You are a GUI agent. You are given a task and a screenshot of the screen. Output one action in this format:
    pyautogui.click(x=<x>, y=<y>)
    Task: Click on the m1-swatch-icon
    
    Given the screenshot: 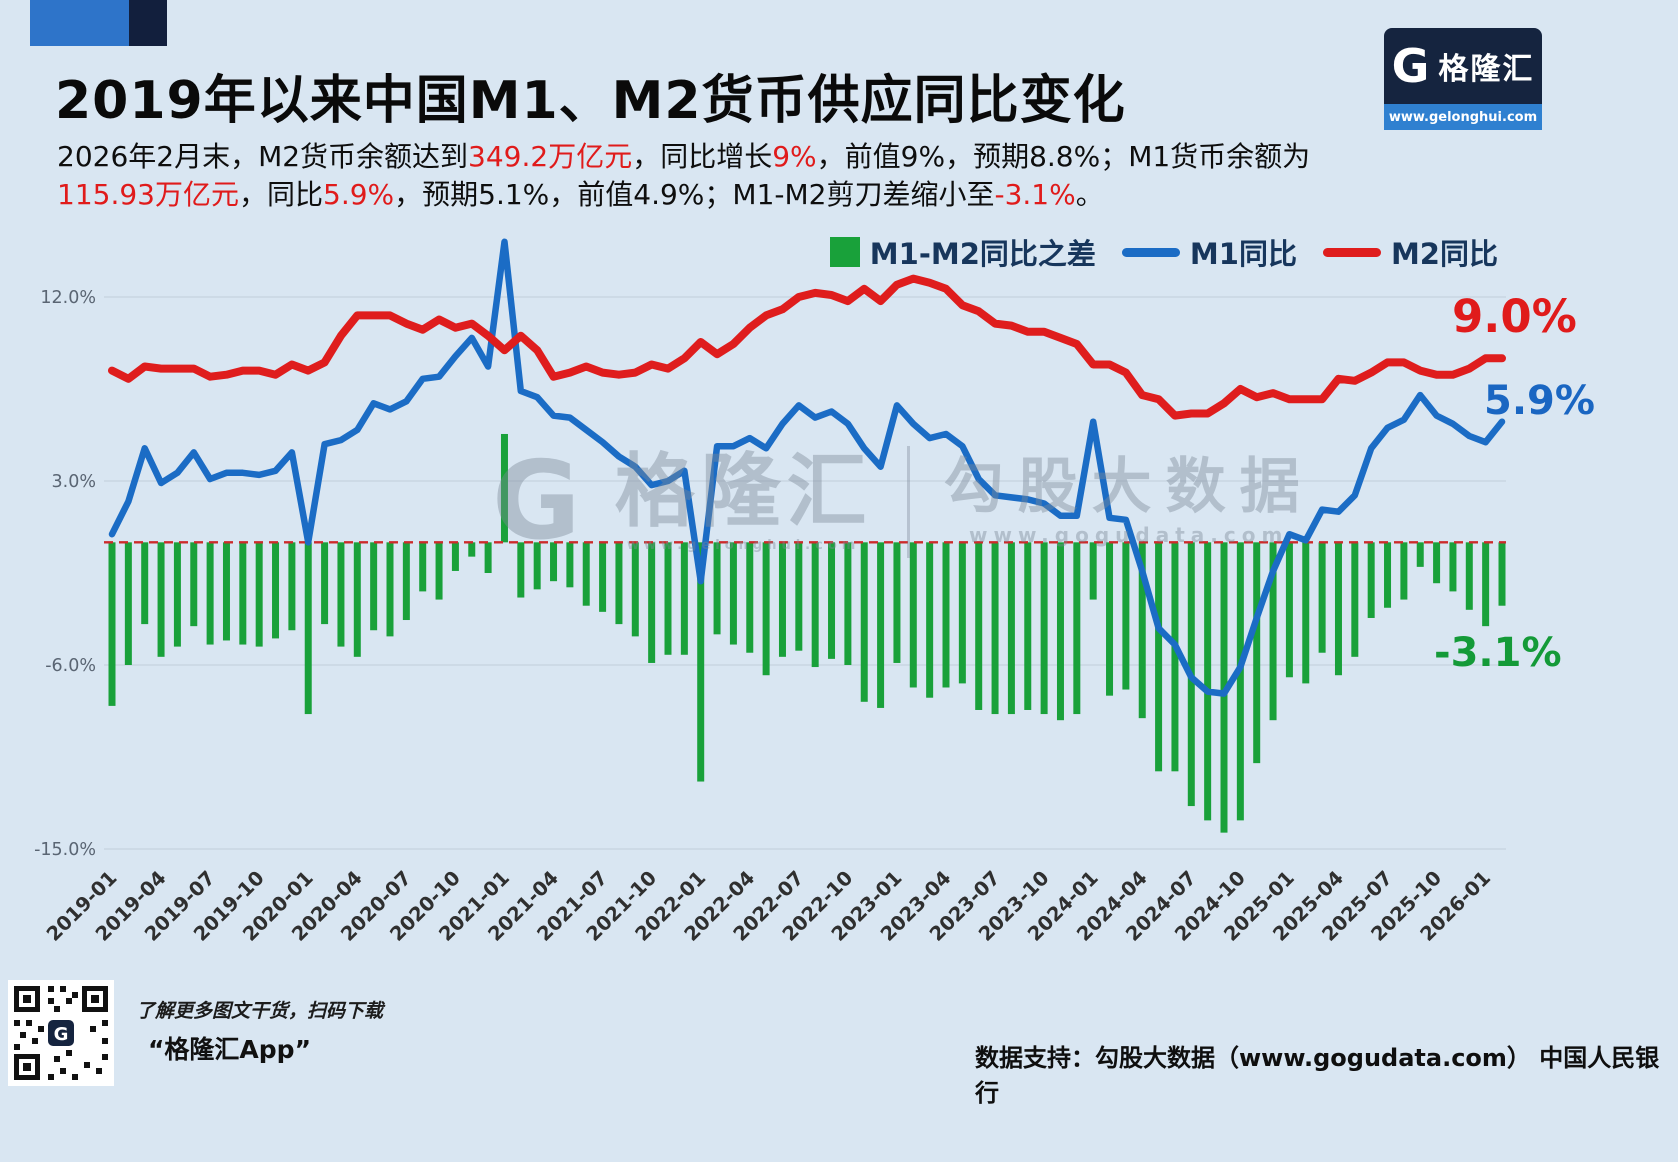 What is the action you would take?
    pyautogui.click(x=1150, y=252)
    